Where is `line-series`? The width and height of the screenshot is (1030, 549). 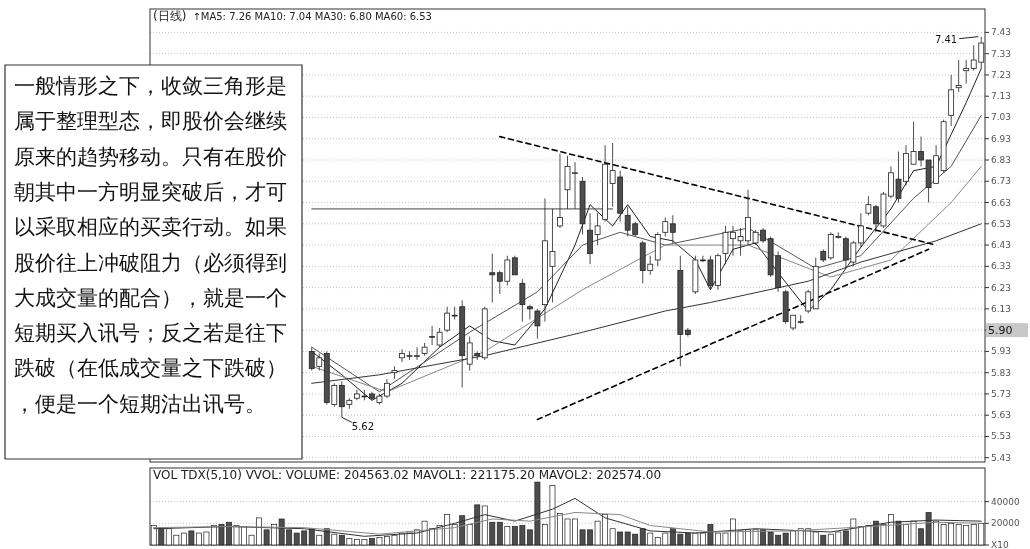
line-series is located at coordinates (567, 523).